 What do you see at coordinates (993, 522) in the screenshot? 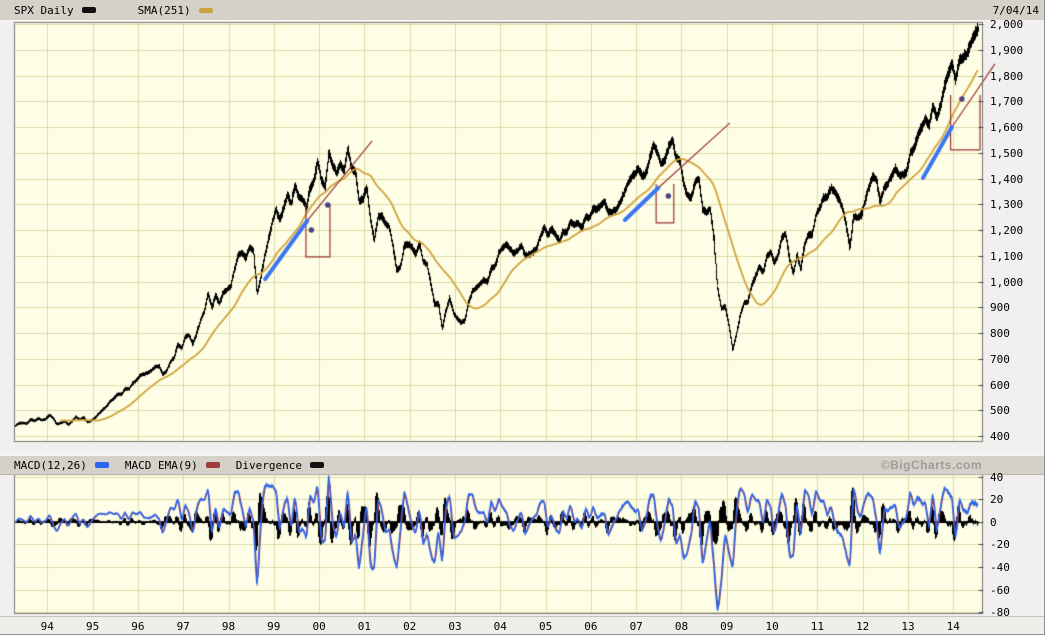
I see `macd-tick-label: 0` at bounding box center [993, 522].